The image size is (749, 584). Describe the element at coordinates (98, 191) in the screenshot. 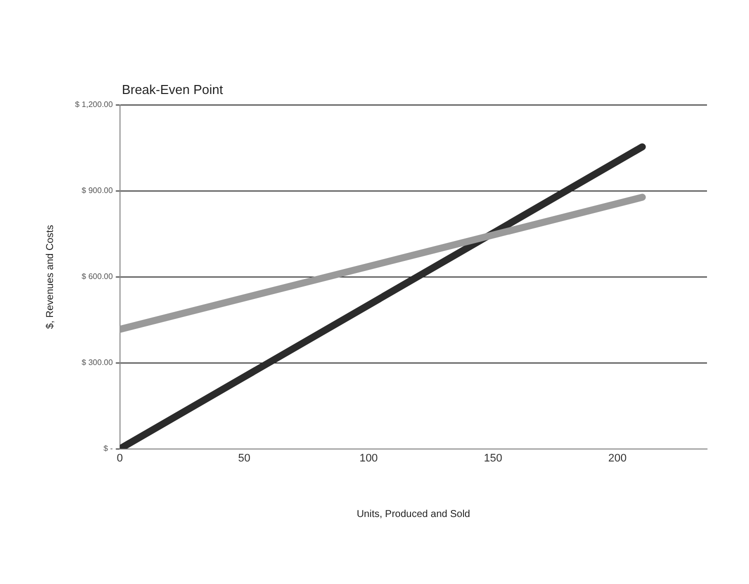

I see `y-tick-label: $ 900.00` at that location.